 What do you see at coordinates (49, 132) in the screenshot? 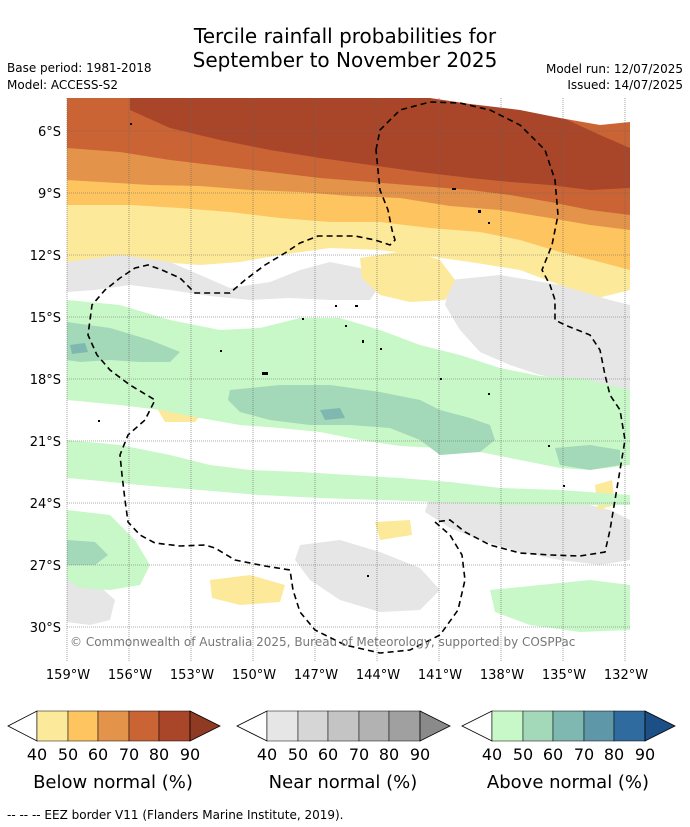
I see `lat-label: 6°S` at bounding box center [49, 132].